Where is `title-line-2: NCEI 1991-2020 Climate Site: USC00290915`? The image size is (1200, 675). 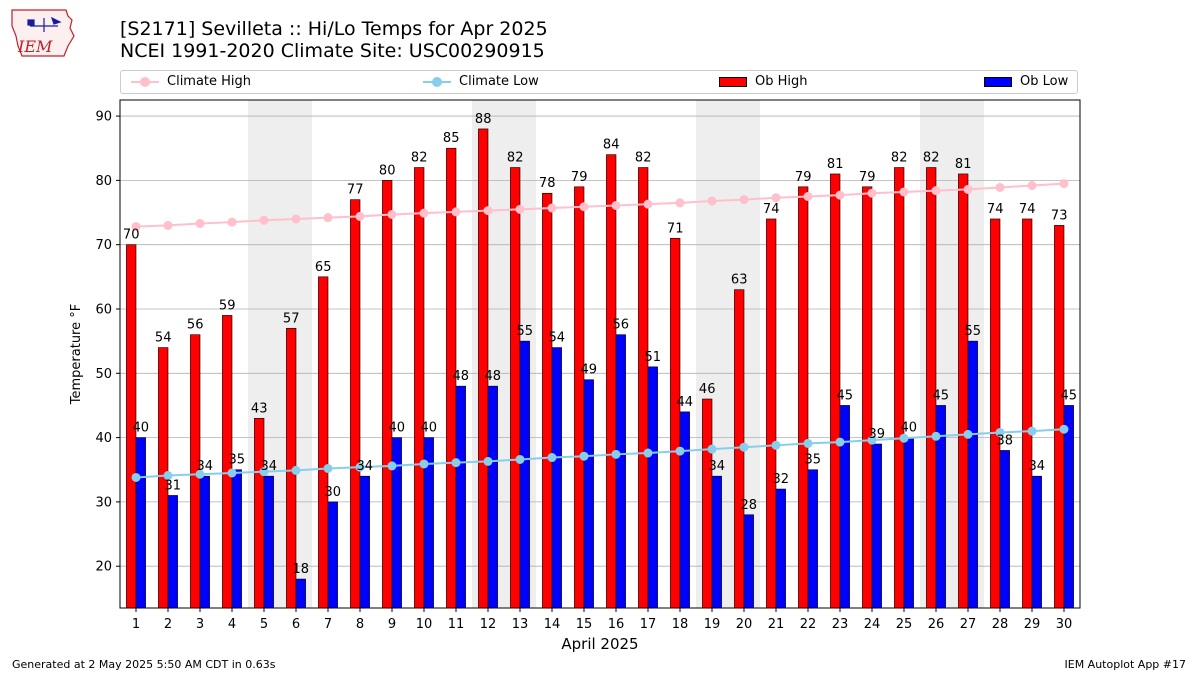 title-line-2: NCEI 1991-2020 Climate Site: USC00290915 is located at coordinates (332, 51).